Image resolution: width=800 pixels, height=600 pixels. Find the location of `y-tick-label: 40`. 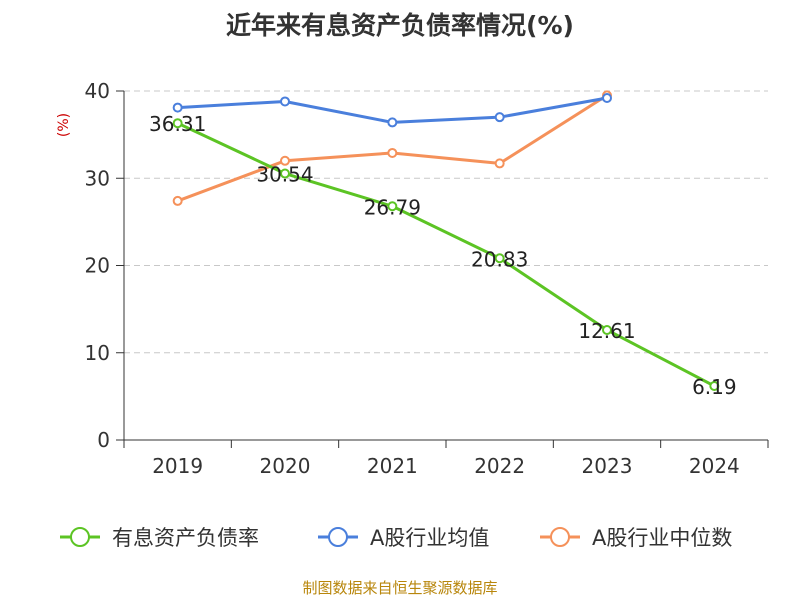

y-tick-label: 40 is located at coordinates (97, 91).